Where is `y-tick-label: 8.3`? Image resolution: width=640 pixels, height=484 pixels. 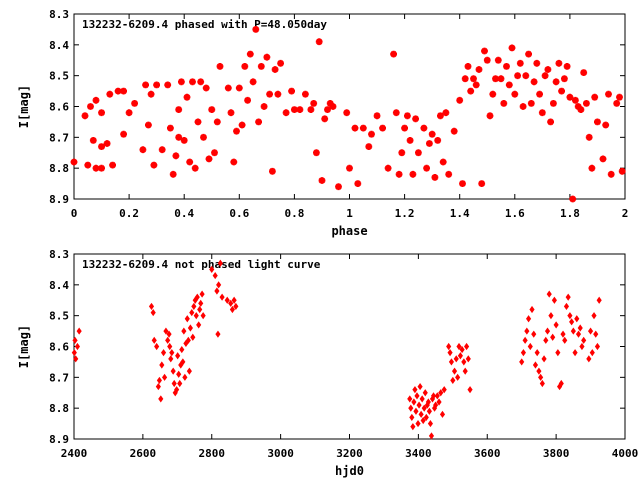 y-tick-label: 8.3 is located at coordinates (59, 14).